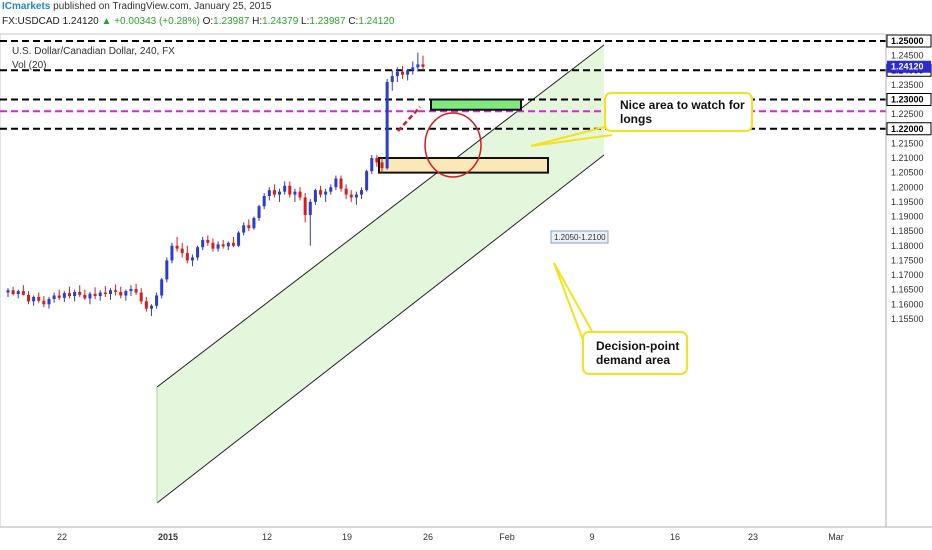  Describe the element at coordinates (635, 353) in the screenshot. I see `callout-box-demand` at that location.